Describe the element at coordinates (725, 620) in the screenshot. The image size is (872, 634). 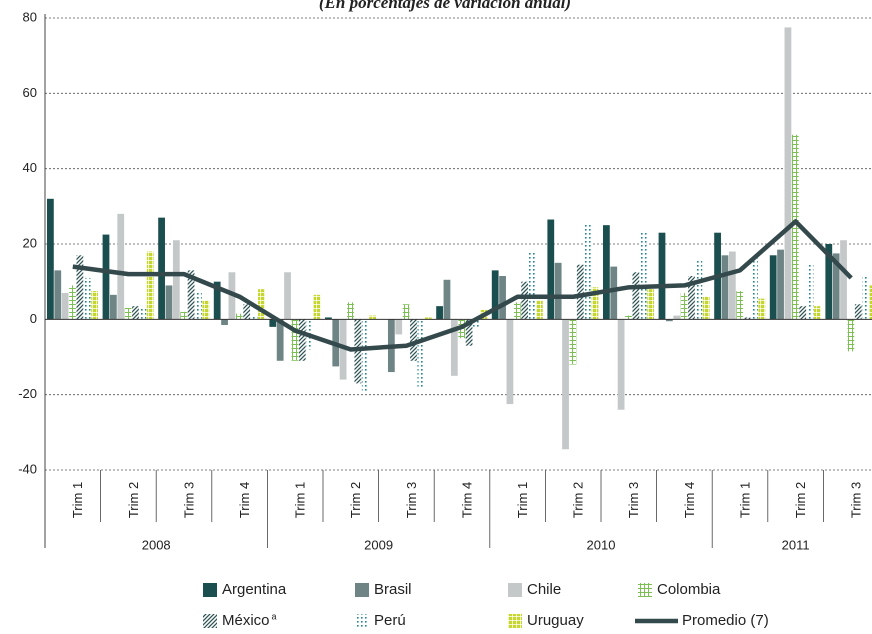
I see `legend-label: Promedio (7)` at that location.